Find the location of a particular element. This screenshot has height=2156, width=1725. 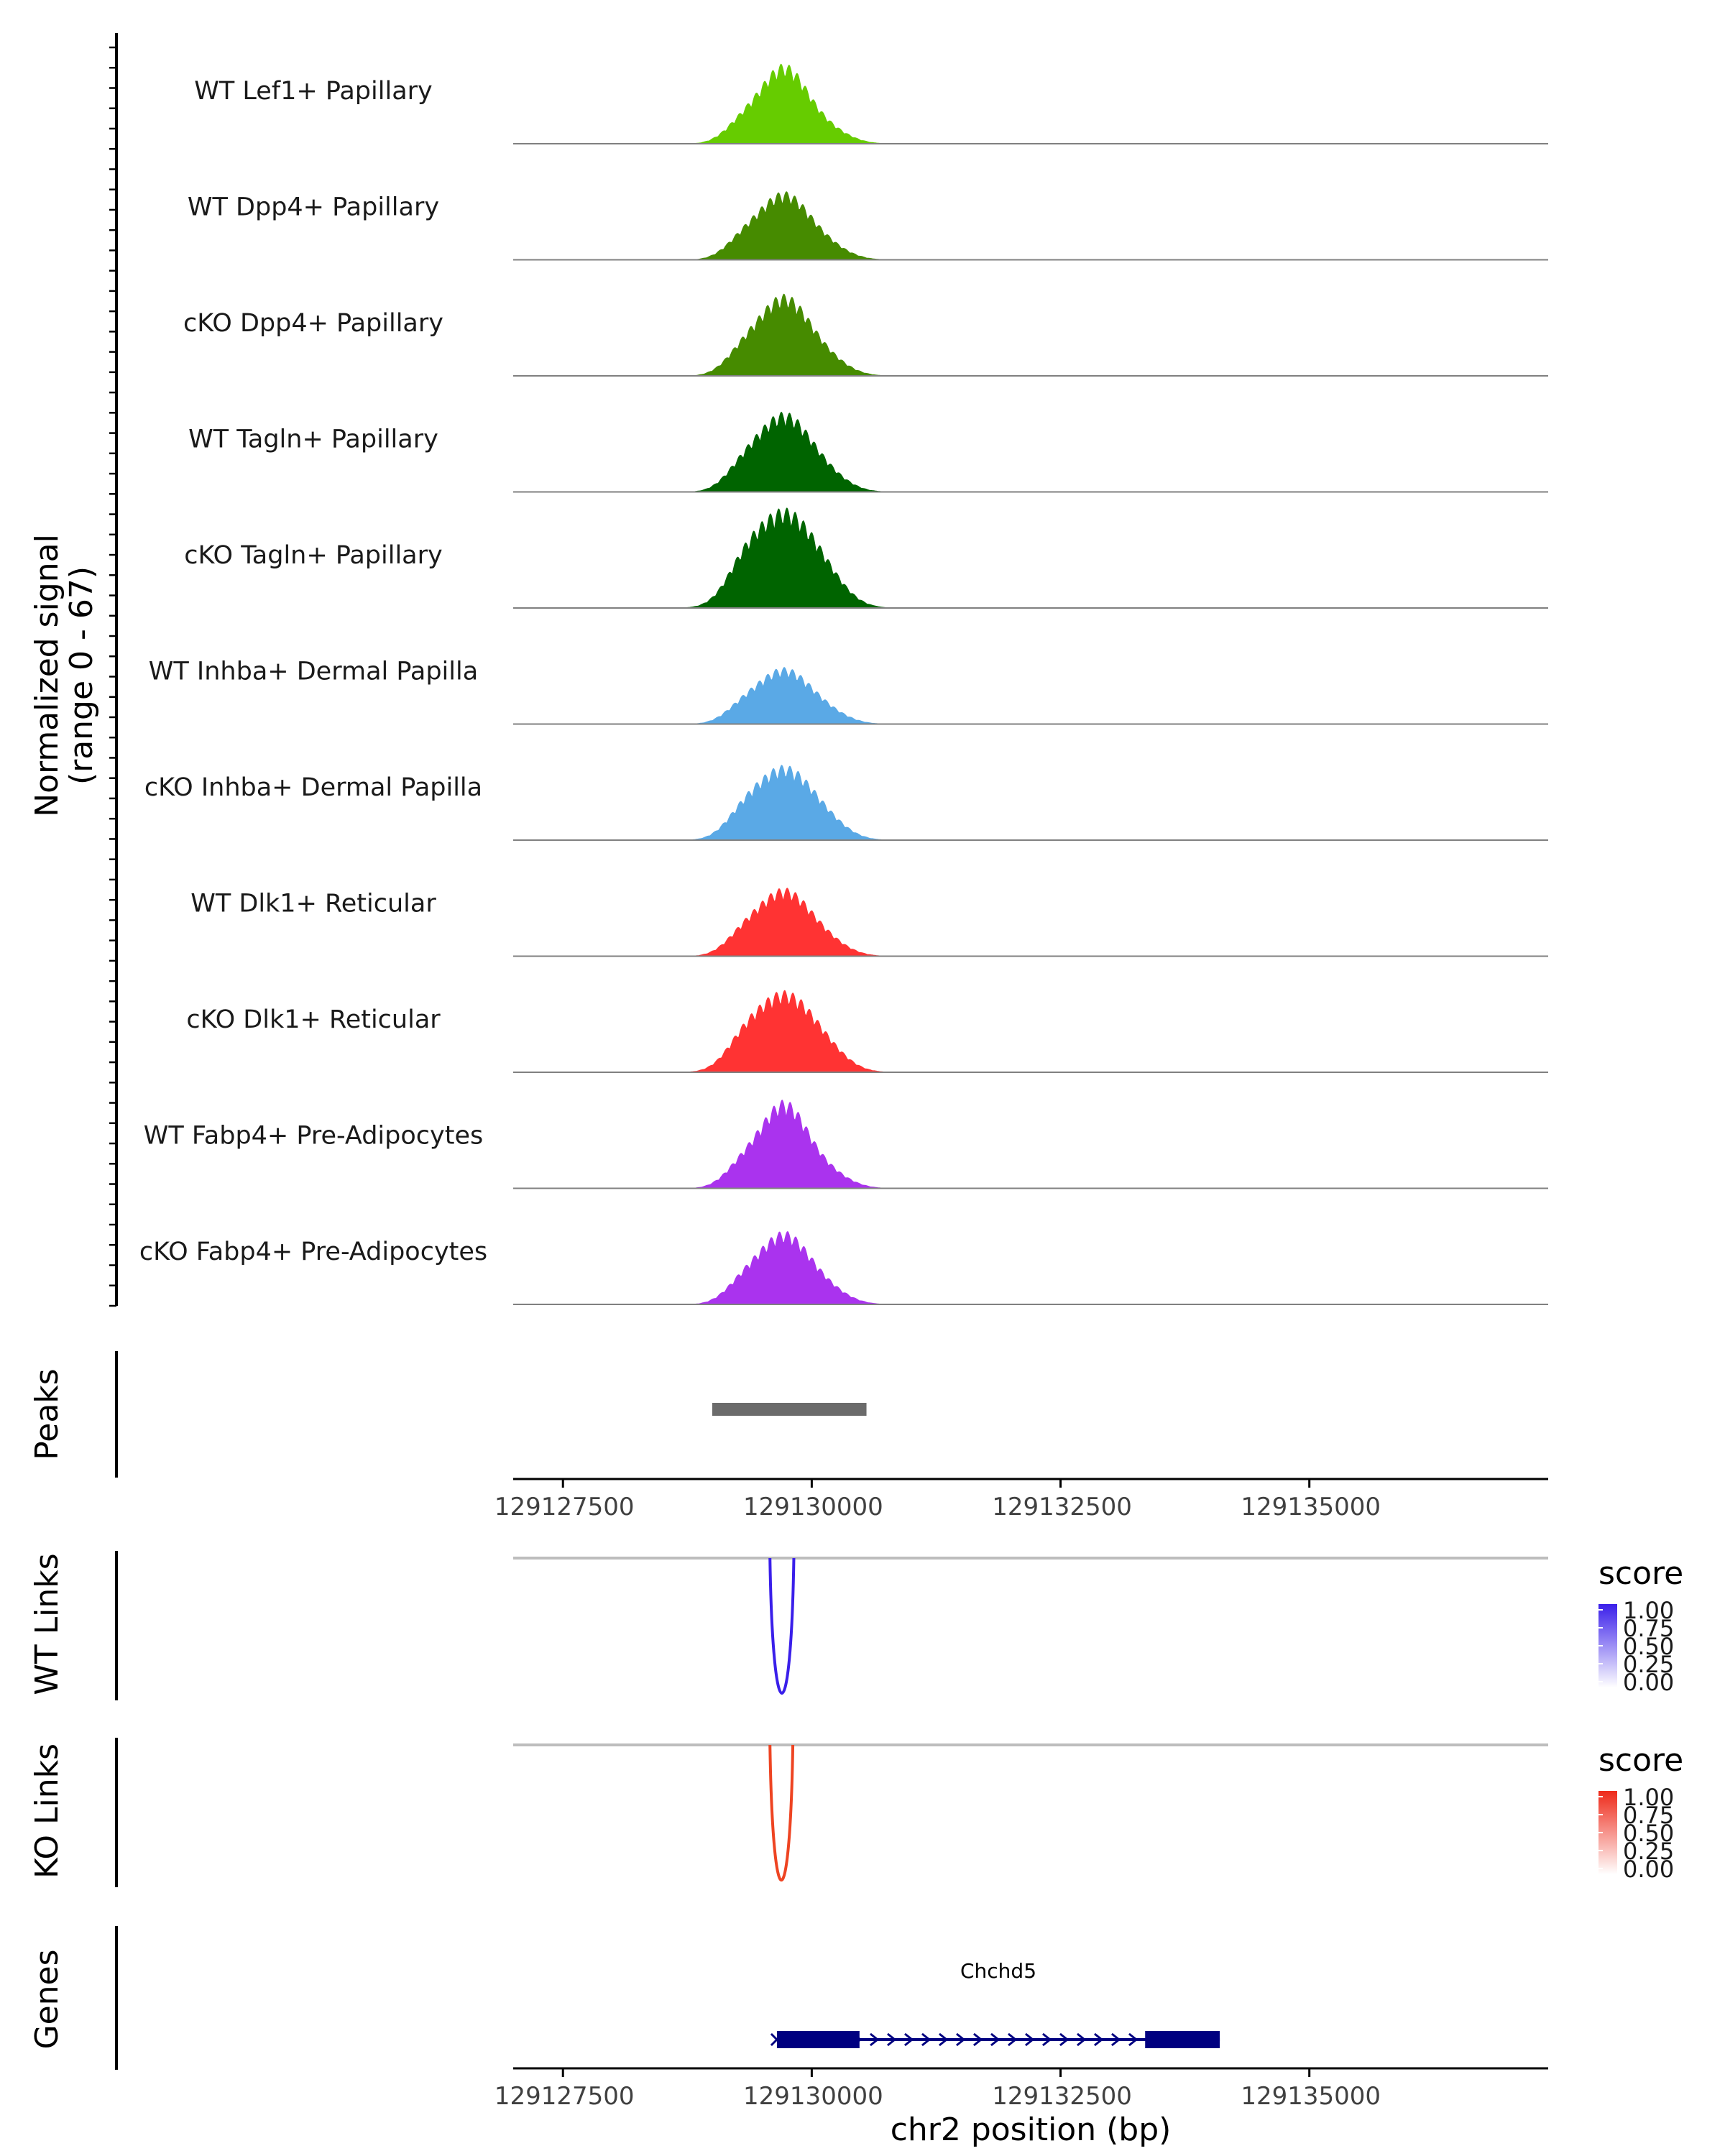

track-label: cKO Dlk1+ Reticular is located at coordinates (313, 1020).